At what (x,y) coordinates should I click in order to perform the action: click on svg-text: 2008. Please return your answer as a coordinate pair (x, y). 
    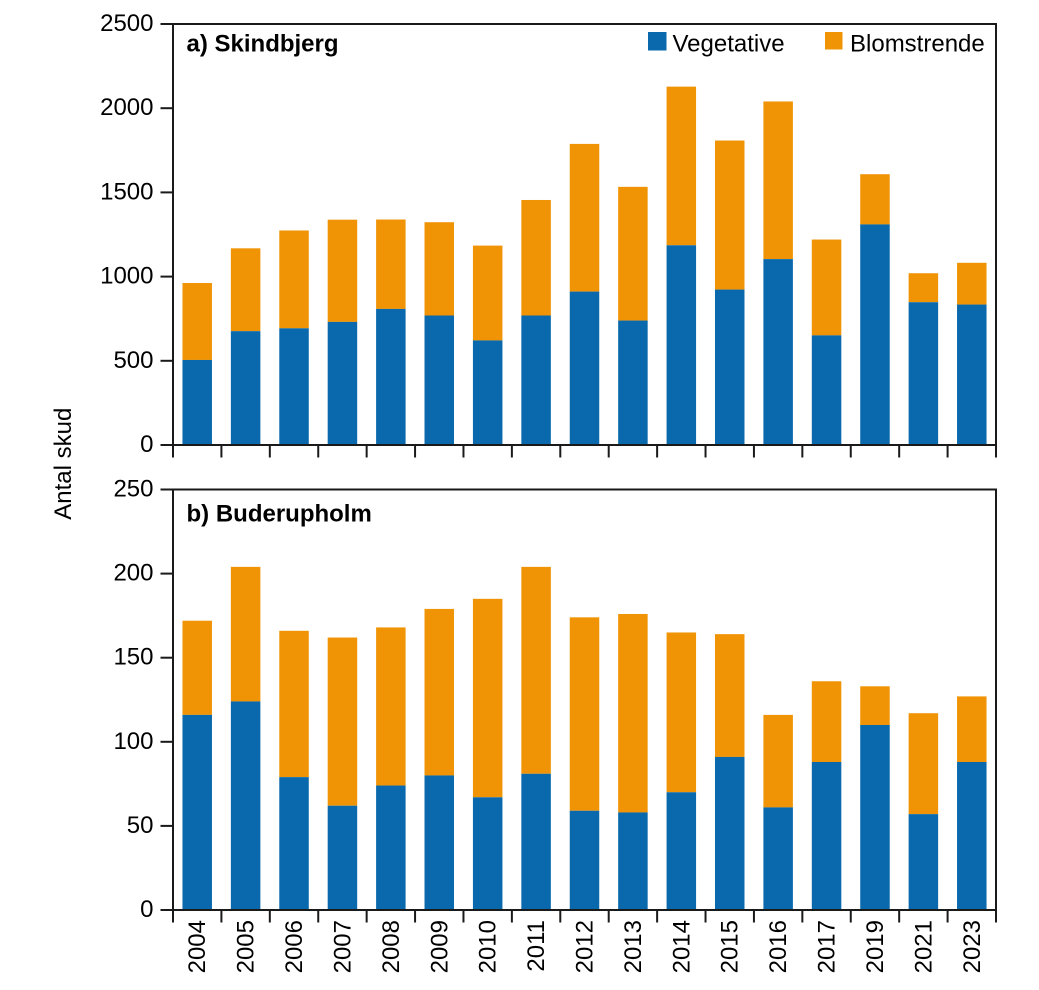
    Looking at the image, I should click on (391, 946).